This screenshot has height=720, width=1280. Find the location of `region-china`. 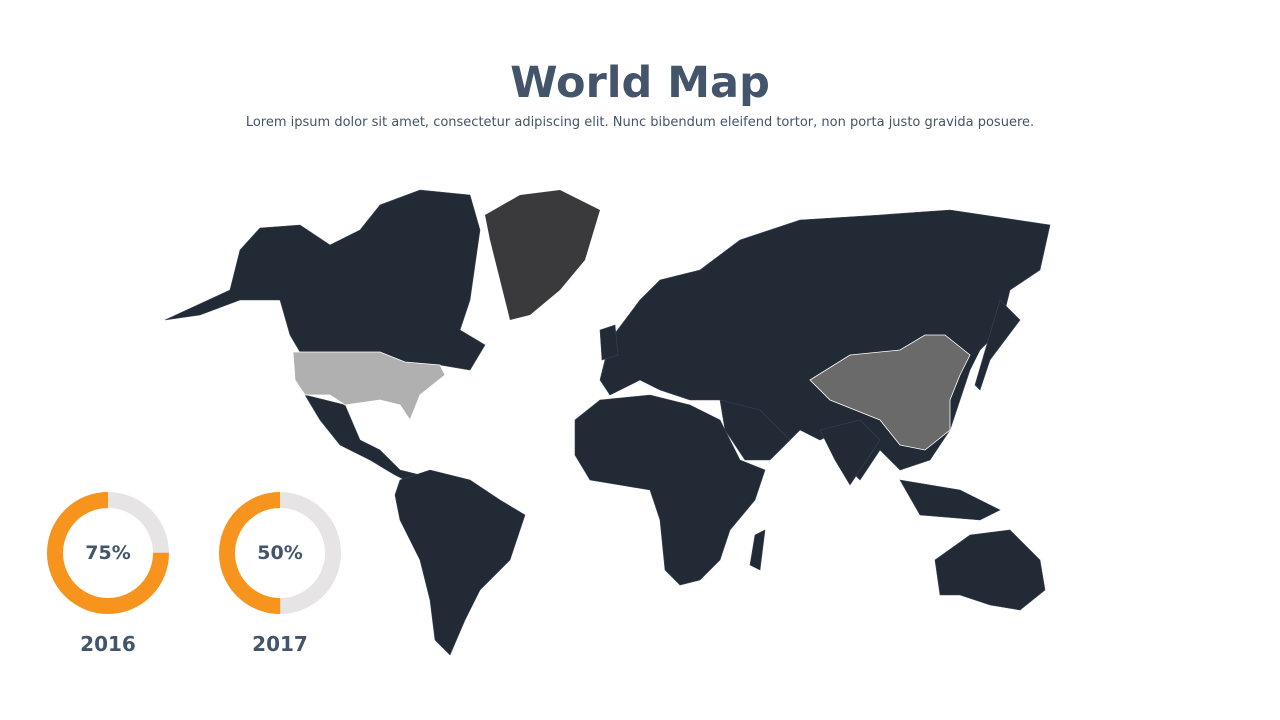

region-china is located at coordinates (890, 392).